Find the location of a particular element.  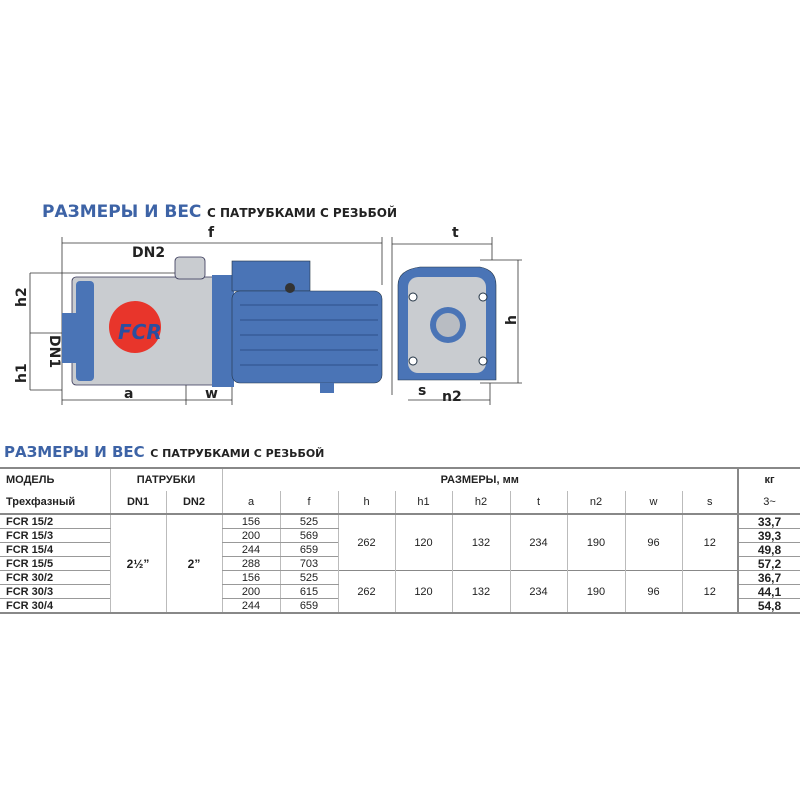

header-n2: n2 is located at coordinates (595, 502).